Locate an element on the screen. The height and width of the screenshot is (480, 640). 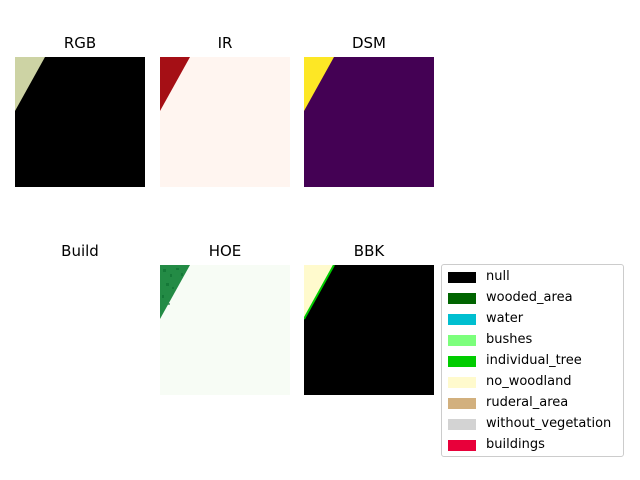
hoe-main-region is located at coordinates (225, 330).